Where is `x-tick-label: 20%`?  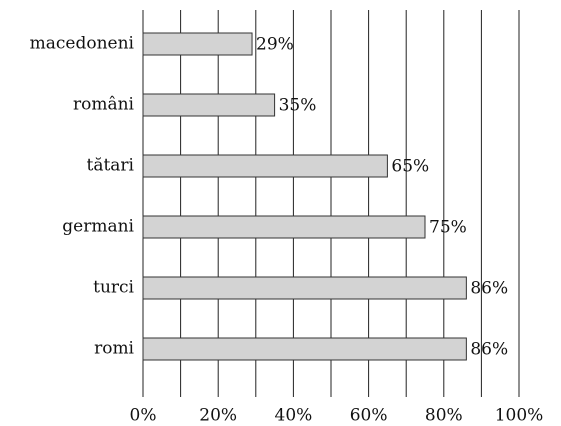
x-tick-label: 20% is located at coordinates (218, 416).